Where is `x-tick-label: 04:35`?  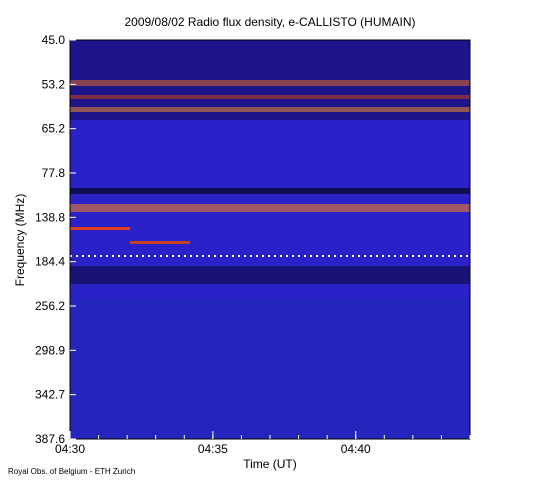
x-tick-label: 04:35 is located at coordinates (213, 449).